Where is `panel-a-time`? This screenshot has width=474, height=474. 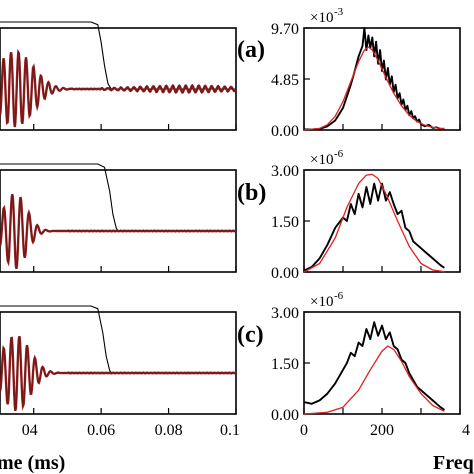
panel-a-time is located at coordinates (119, 76).